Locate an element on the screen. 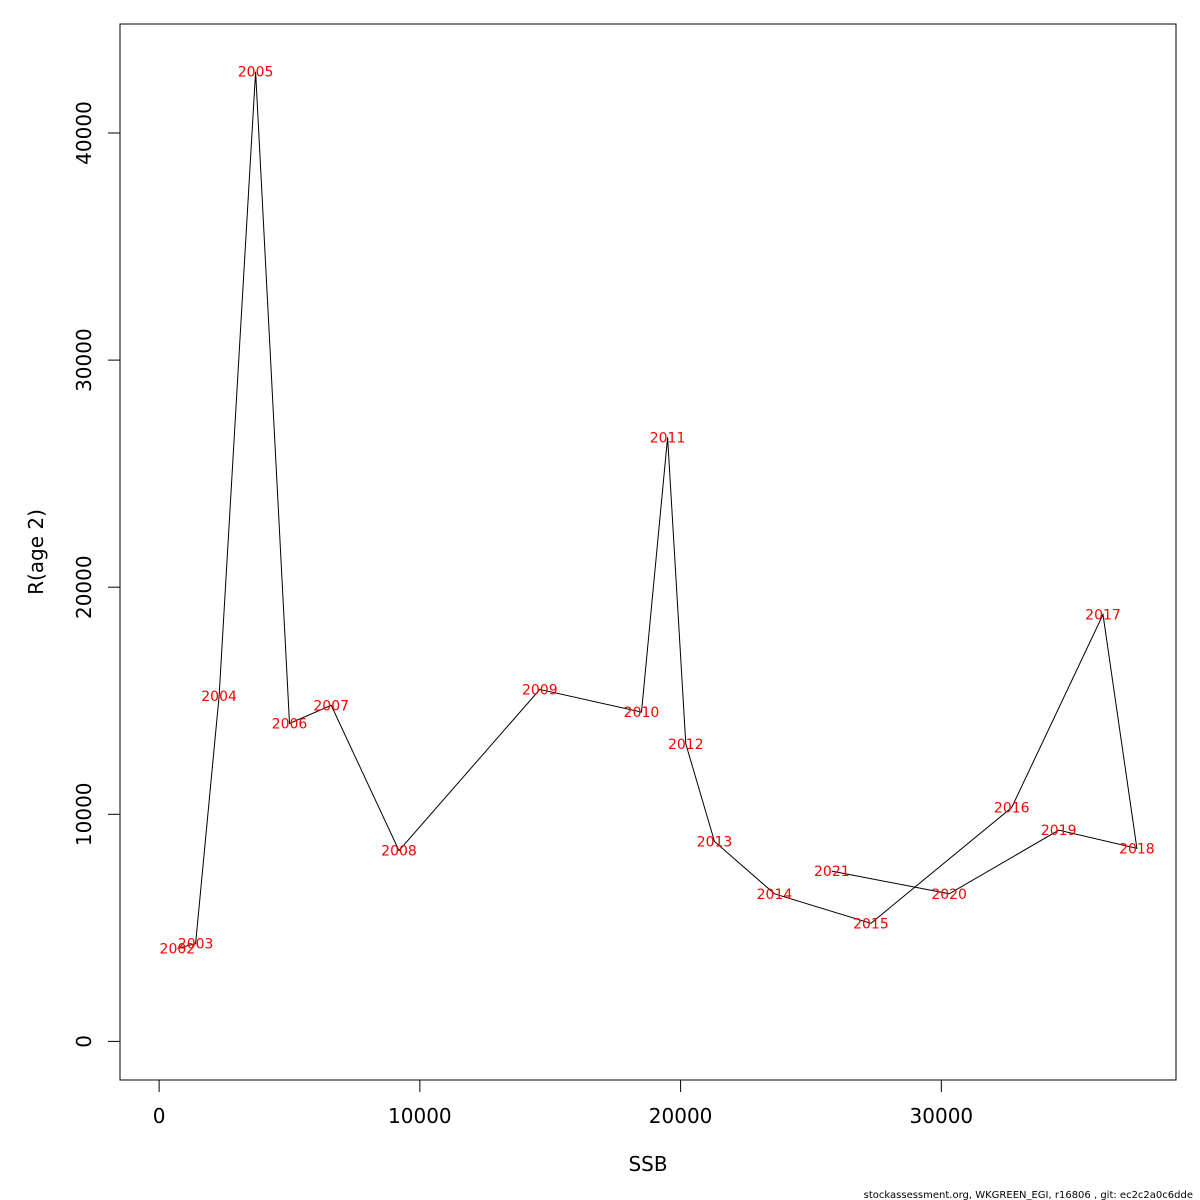 The width and height of the screenshot is (1200, 1200). point-label-2005: 2005 is located at coordinates (256, 73).